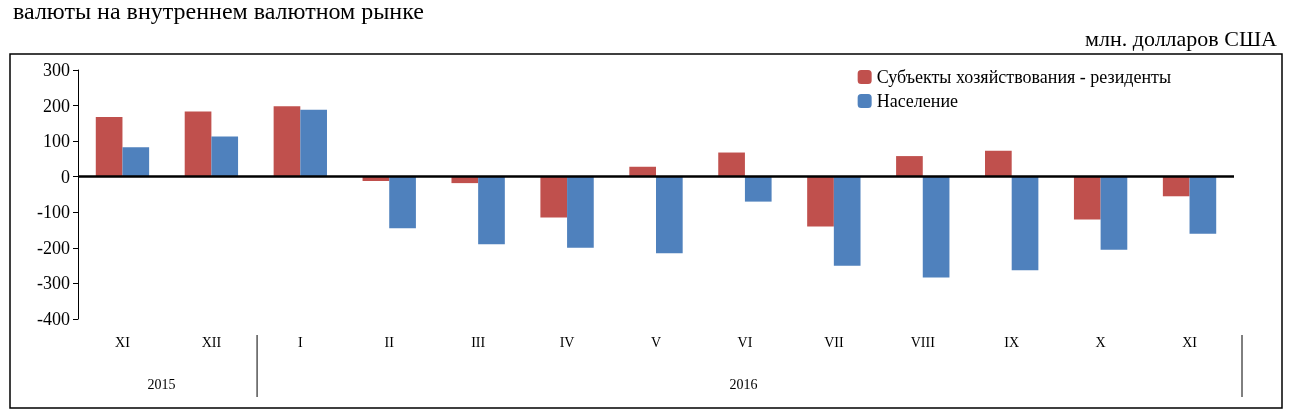 The height and width of the screenshot is (419, 1294). I want to click on text: 2016, so click(743, 384).